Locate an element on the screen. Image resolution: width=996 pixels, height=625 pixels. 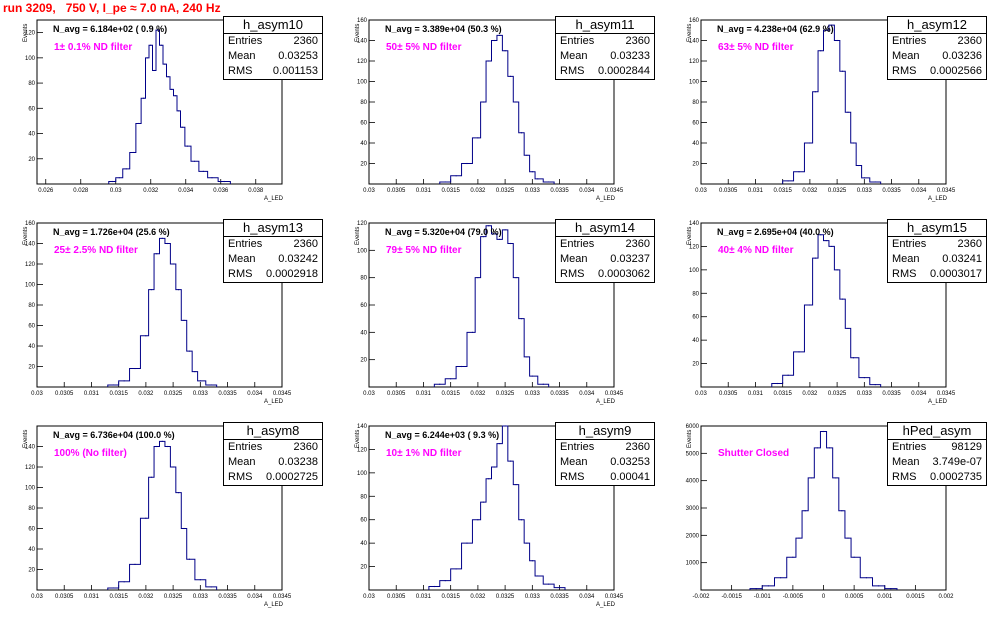
y-tick-label: 120 is located at coordinates (30, 34).